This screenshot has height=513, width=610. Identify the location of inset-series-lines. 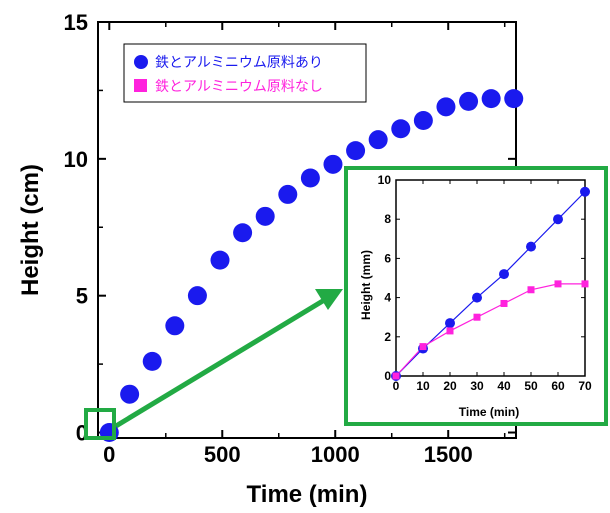
(490, 284).